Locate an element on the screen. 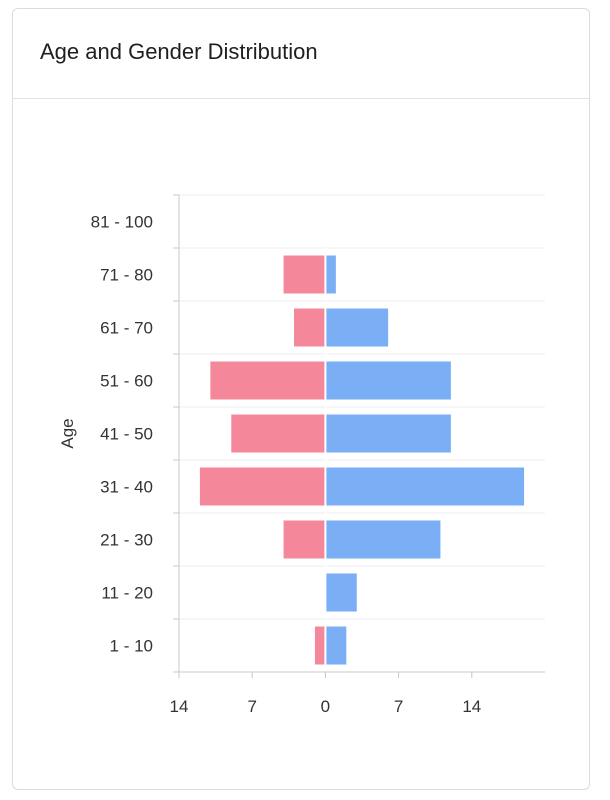 The height and width of the screenshot is (800, 610). card-header: Age and Gender Distribution is located at coordinates (301, 54).